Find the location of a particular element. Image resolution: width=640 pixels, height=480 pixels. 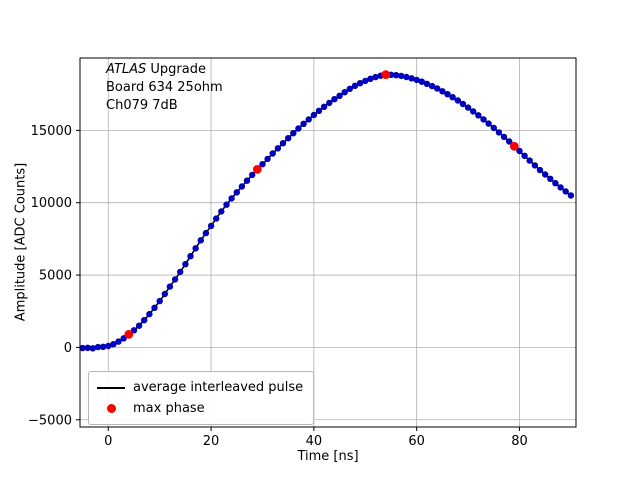

annotation-line-1: ATLAS Upgrade is located at coordinates (164, 70).